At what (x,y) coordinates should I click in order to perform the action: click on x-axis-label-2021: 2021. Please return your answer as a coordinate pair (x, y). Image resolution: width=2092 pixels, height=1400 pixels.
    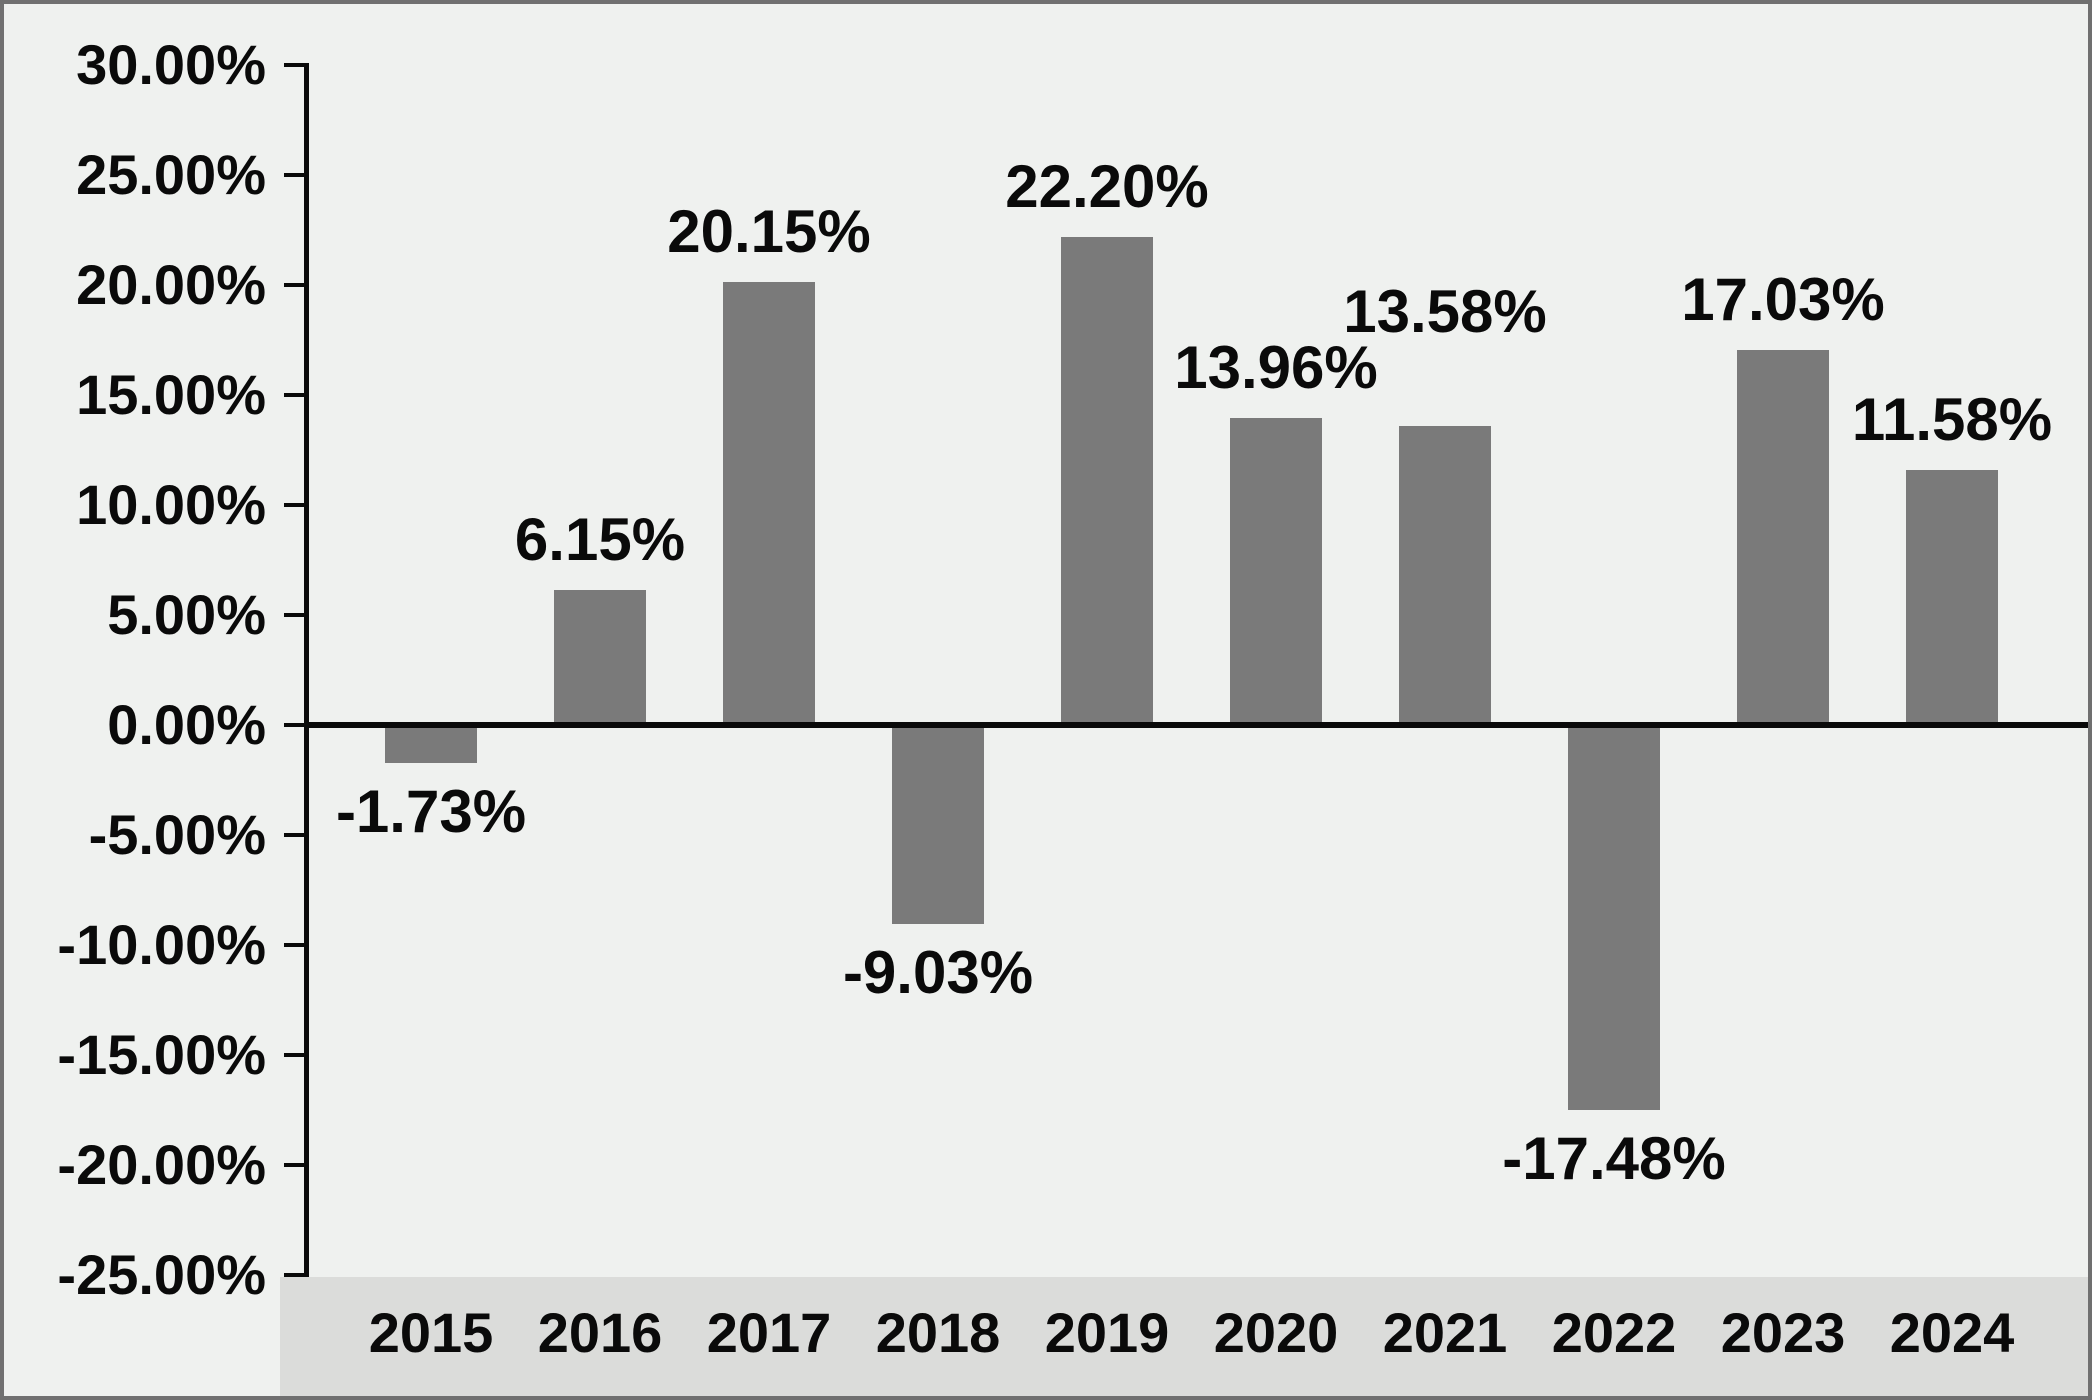
    Looking at the image, I should click on (1445, 1332).